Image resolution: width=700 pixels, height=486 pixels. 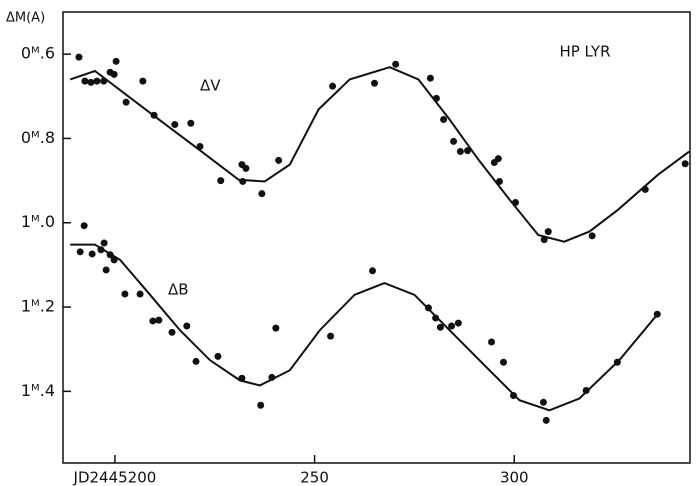 I want to click on x-tick-label: JD2445200, so click(x=115, y=477).